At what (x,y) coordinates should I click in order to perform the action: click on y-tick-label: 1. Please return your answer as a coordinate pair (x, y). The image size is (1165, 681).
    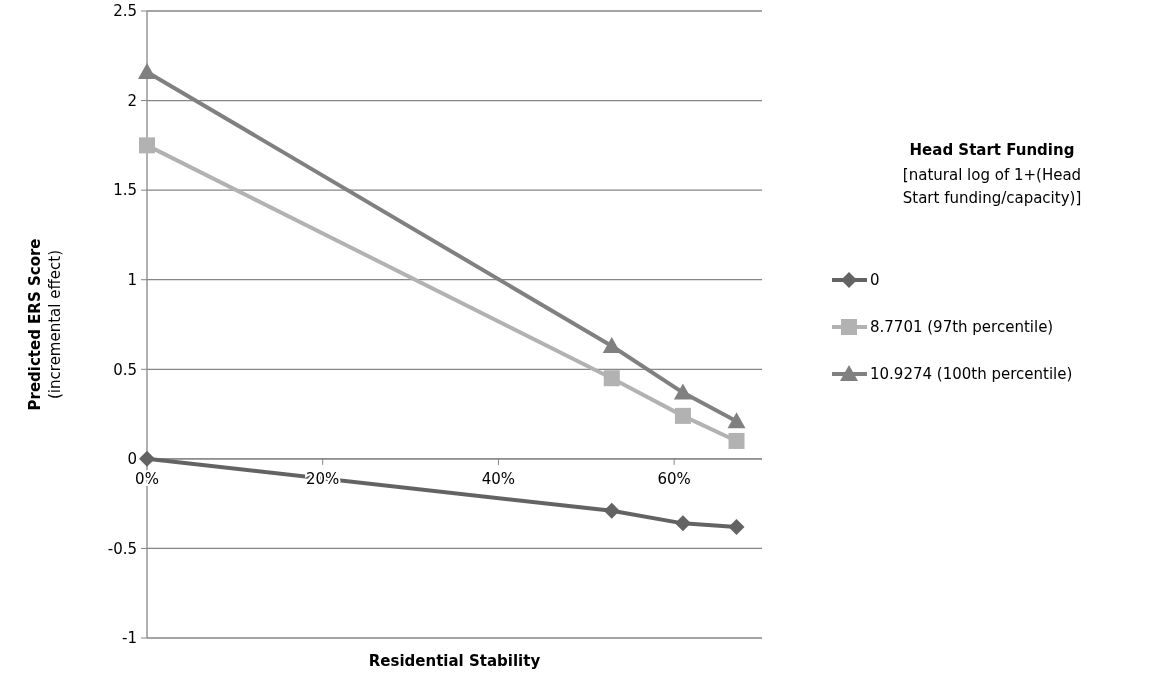
    Looking at the image, I should click on (132, 279).